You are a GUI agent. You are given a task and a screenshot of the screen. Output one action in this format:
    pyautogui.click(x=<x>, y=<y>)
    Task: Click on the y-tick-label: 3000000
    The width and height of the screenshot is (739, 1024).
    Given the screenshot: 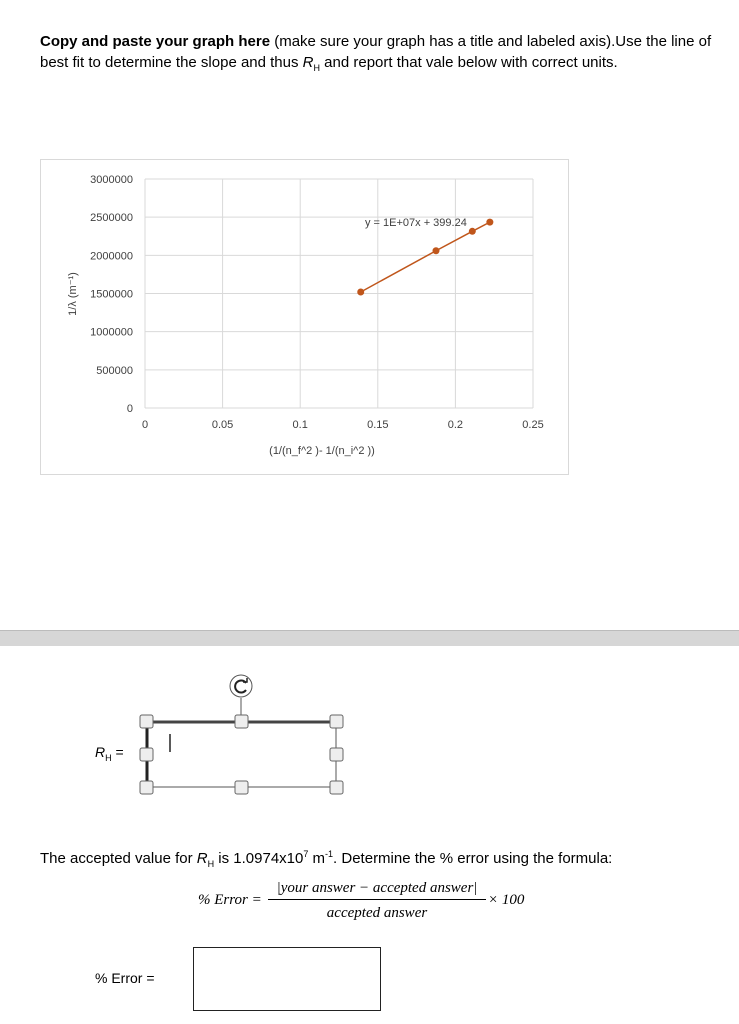 What is the action you would take?
    pyautogui.click(x=111, y=180)
    